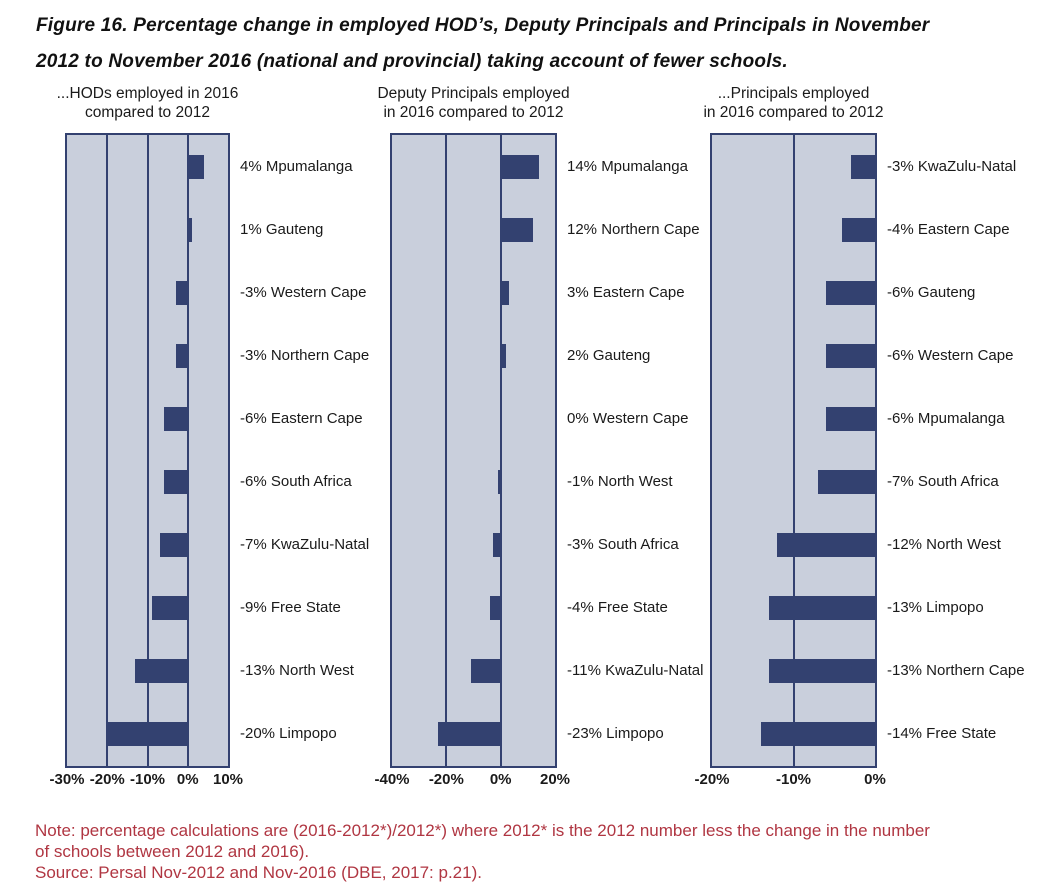  What do you see at coordinates (623, 545) in the screenshot?
I see `bar-label-south-africa: -3% South Africa` at bounding box center [623, 545].